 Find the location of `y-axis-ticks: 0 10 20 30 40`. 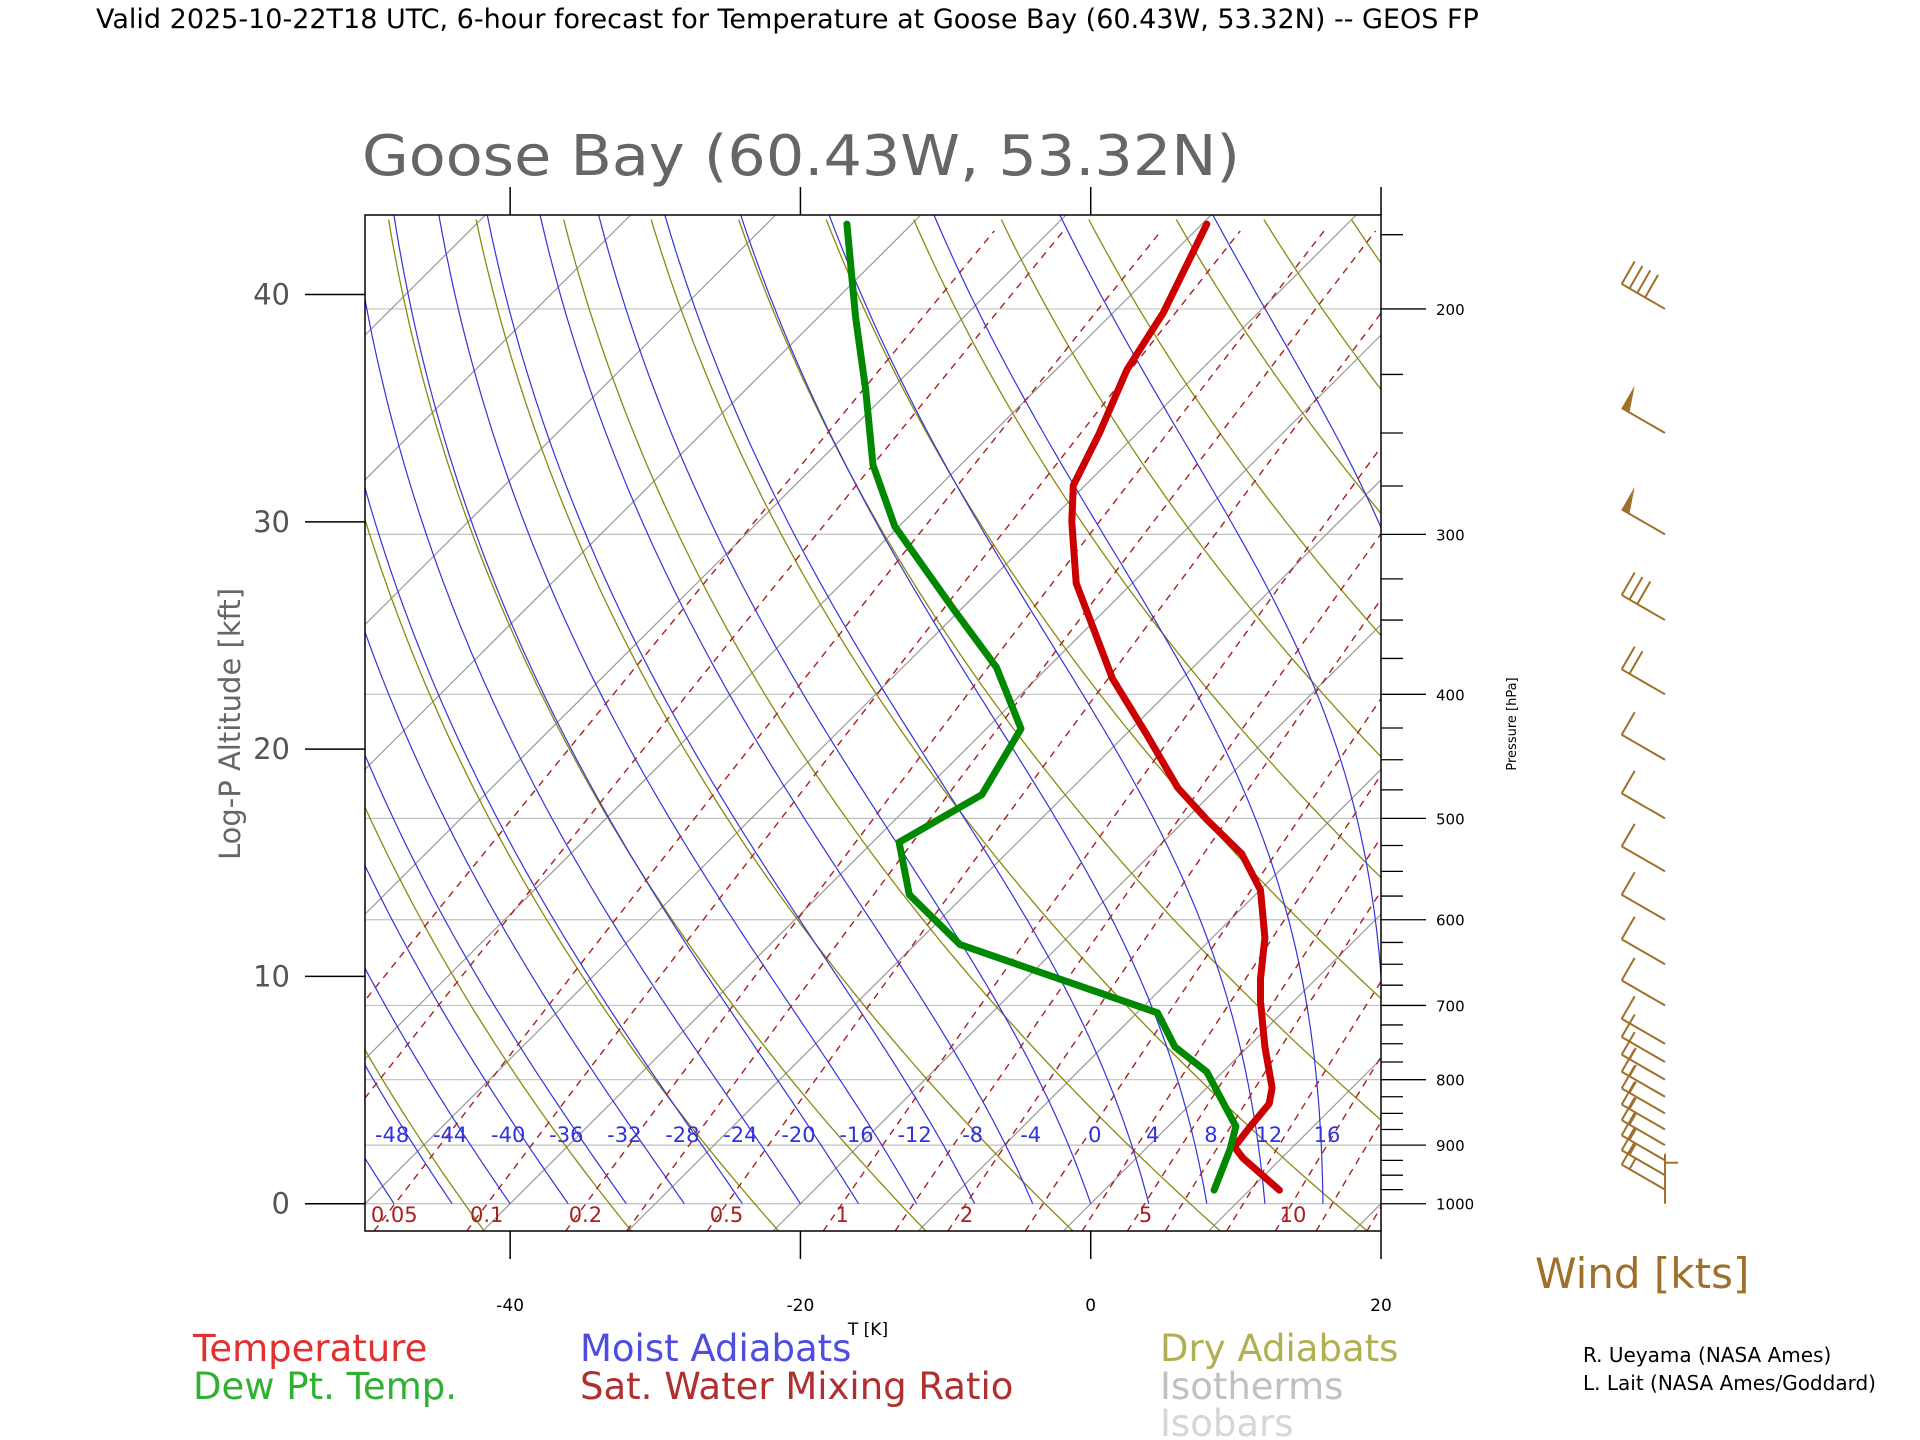

y-axis-ticks: 0 10 20 30 40 is located at coordinates (309, 749).